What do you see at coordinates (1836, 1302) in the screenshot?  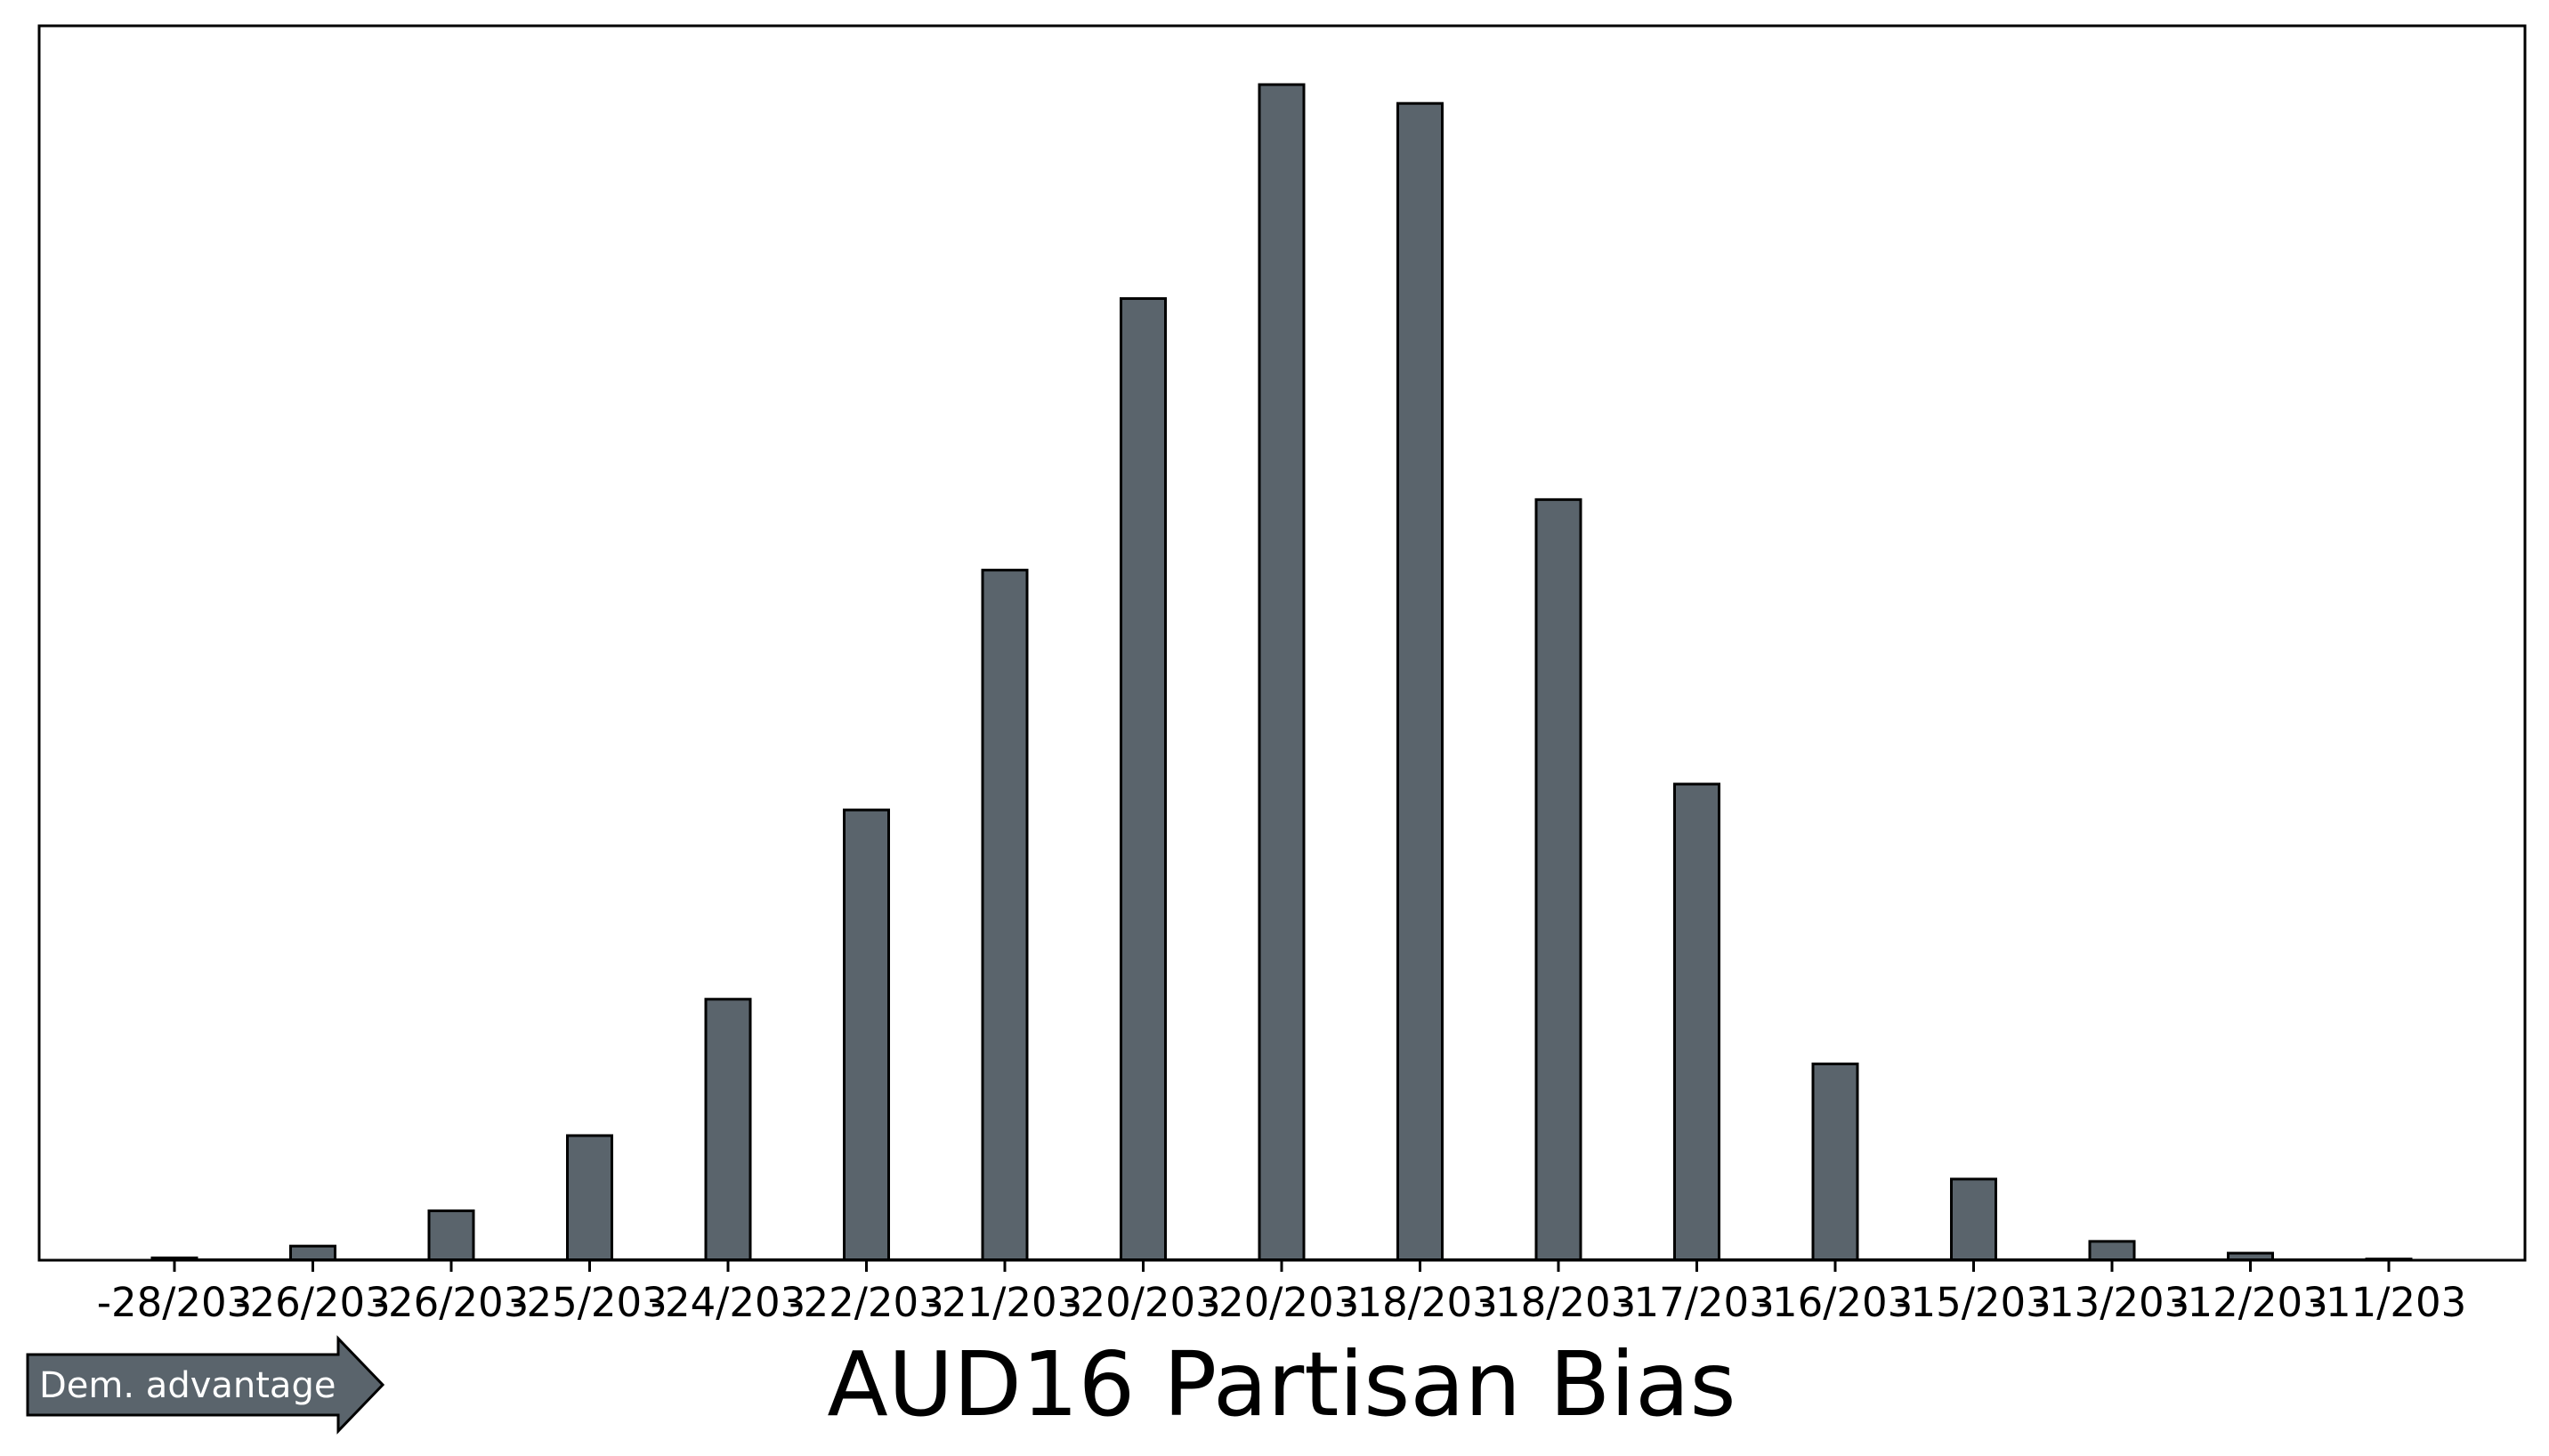 I see `x-tick-label: -16/203` at bounding box center [1836, 1302].